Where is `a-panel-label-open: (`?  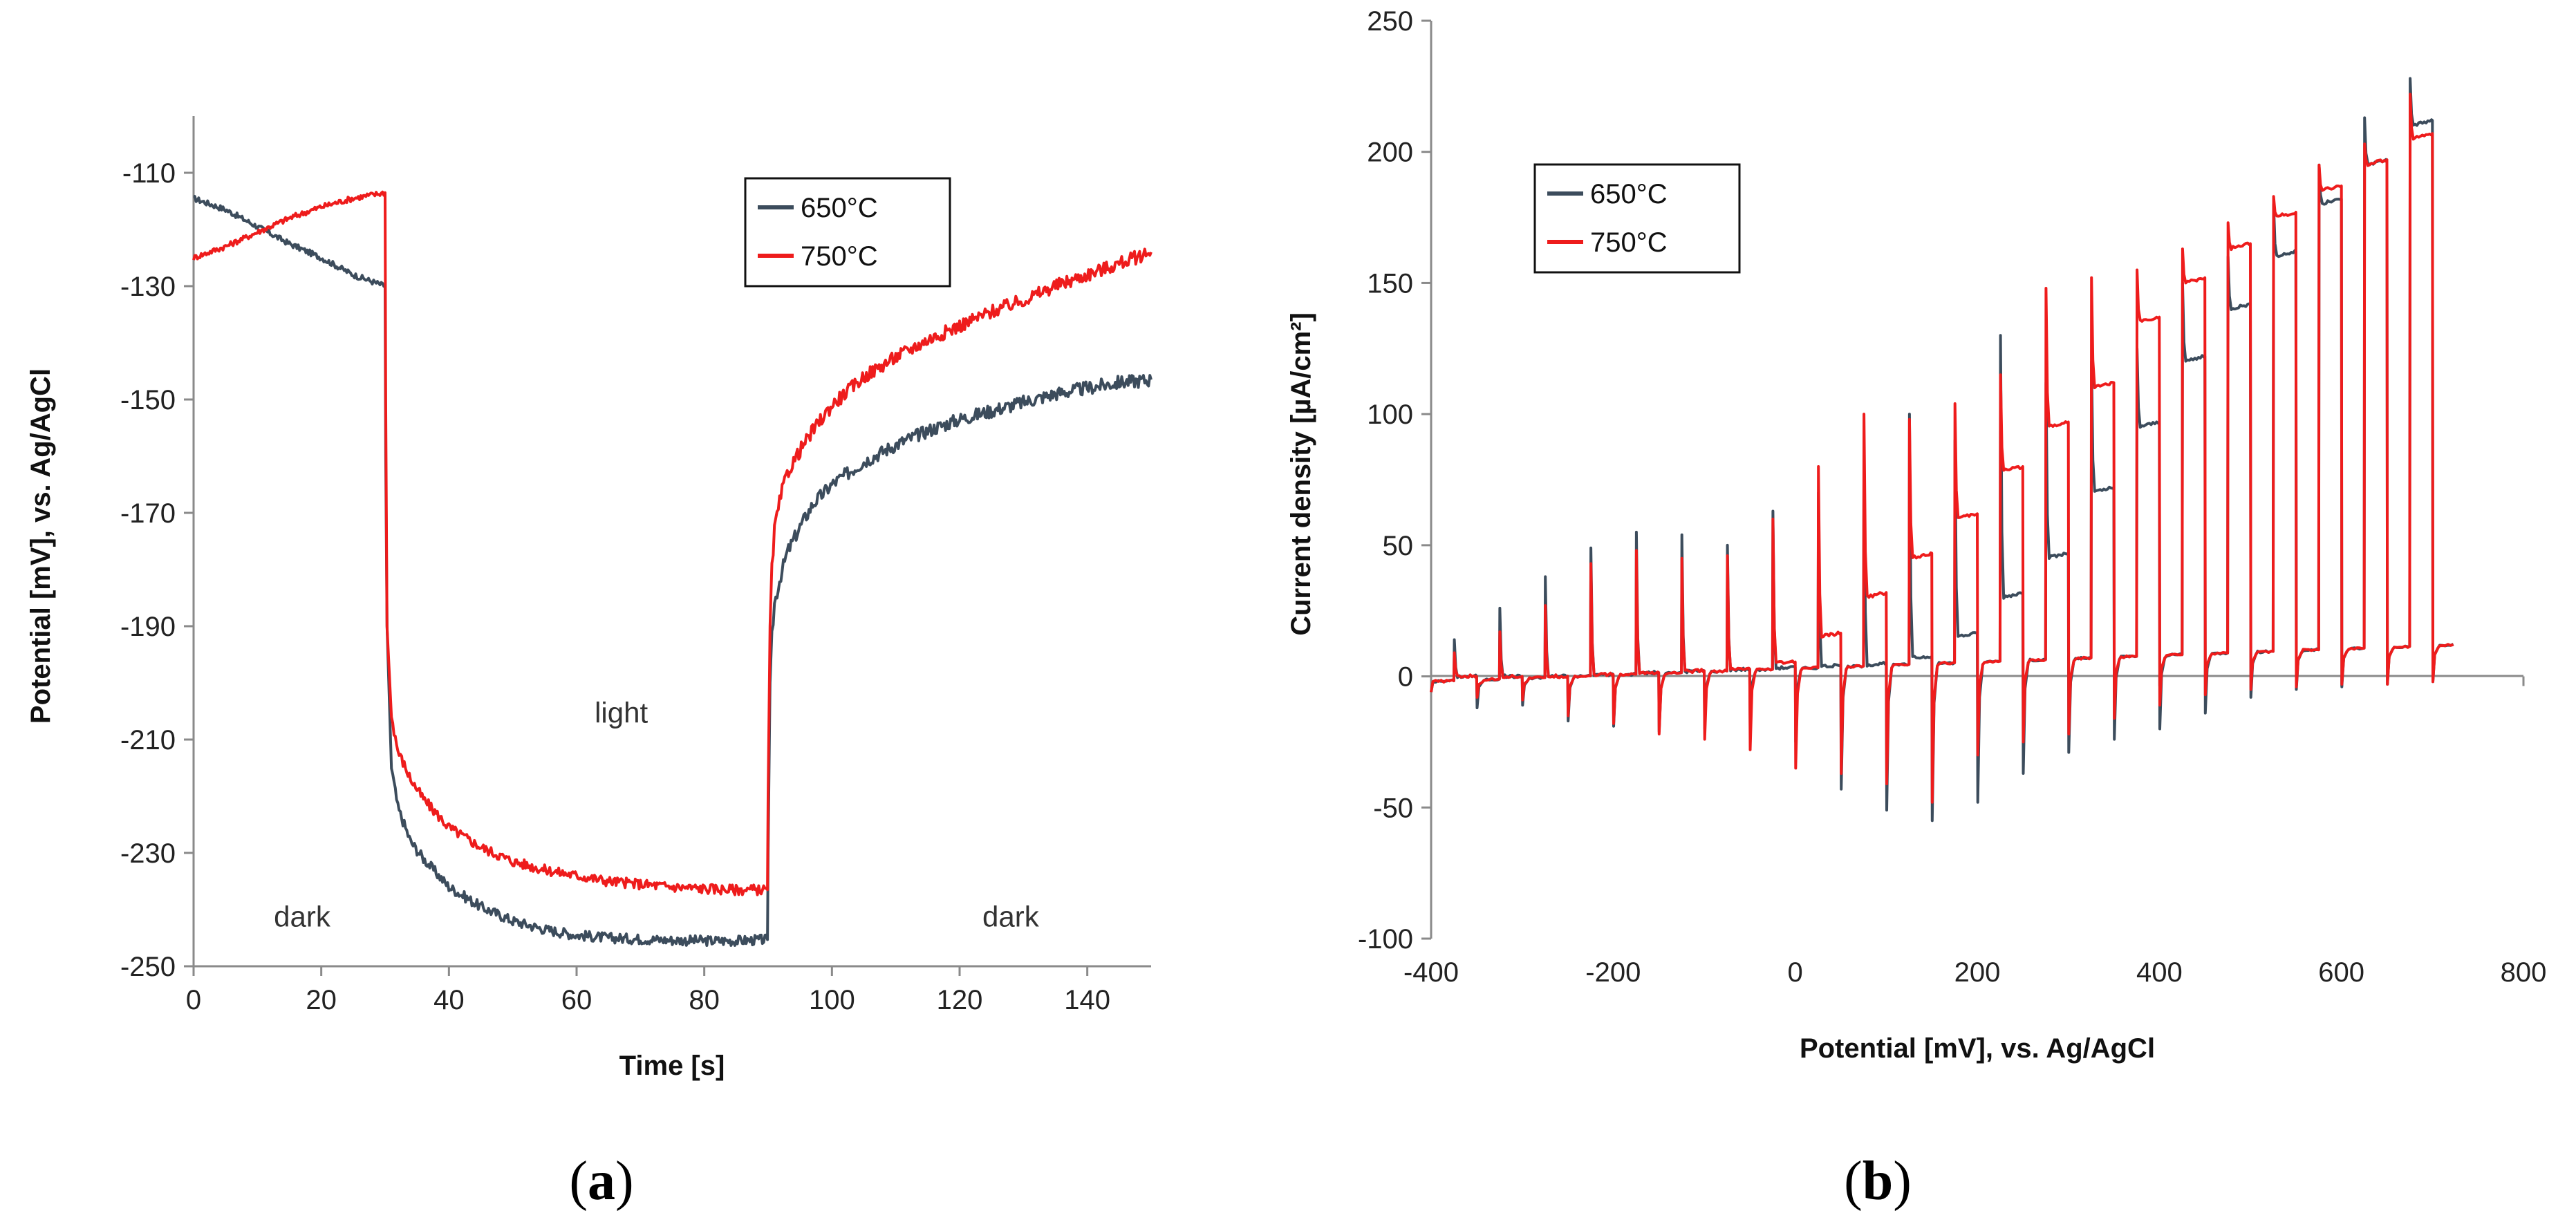 a-panel-label-open: ( is located at coordinates (578, 1181).